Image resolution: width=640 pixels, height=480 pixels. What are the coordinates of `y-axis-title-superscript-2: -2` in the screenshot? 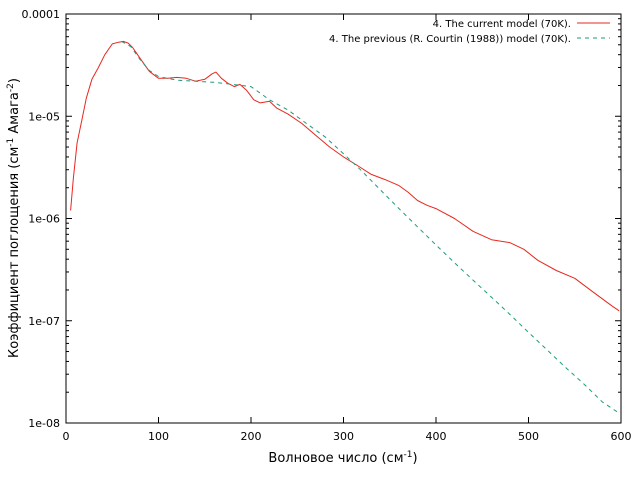 It's located at (11, 87).